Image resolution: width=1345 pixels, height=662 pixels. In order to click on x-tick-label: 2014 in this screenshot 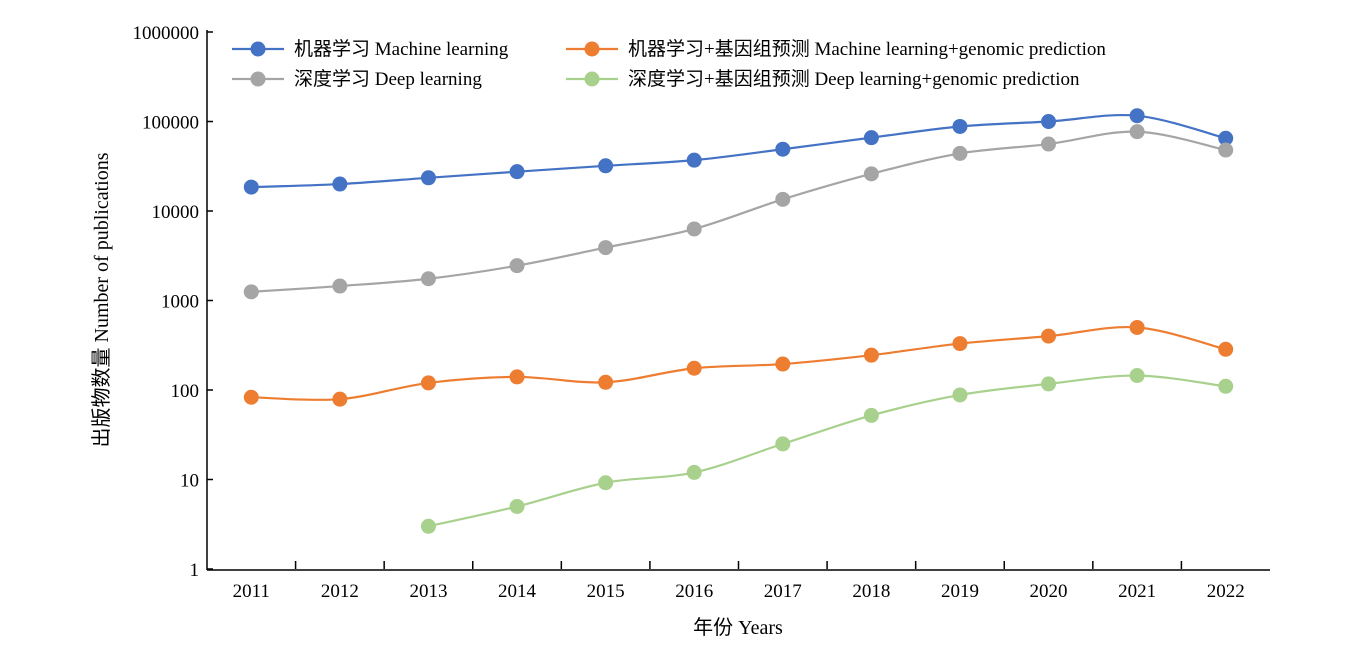, I will do `click(517, 591)`.